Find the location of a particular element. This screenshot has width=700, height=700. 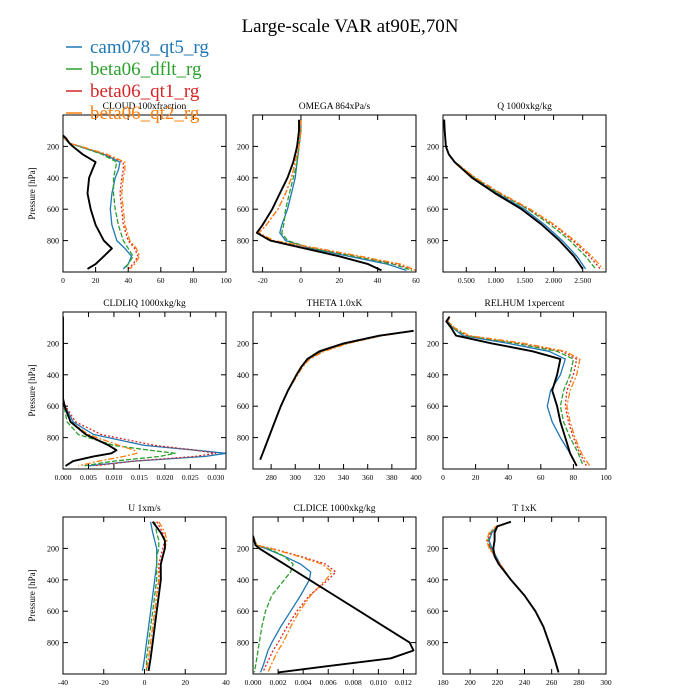

x-tick-label: -20 is located at coordinates (263, 280).